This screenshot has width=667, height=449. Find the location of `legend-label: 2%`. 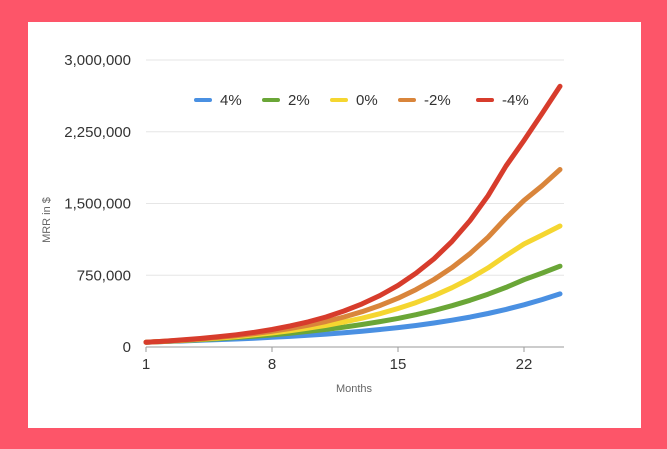

legend-label: 2% is located at coordinates (299, 100).